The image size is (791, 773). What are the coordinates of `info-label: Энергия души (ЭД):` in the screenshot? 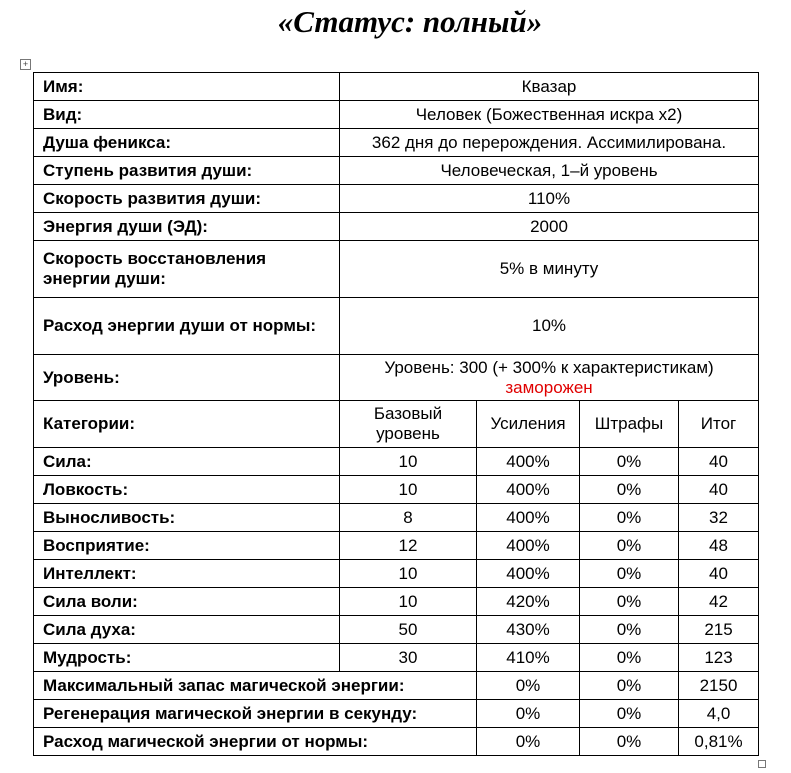 It's located at (186, 226).